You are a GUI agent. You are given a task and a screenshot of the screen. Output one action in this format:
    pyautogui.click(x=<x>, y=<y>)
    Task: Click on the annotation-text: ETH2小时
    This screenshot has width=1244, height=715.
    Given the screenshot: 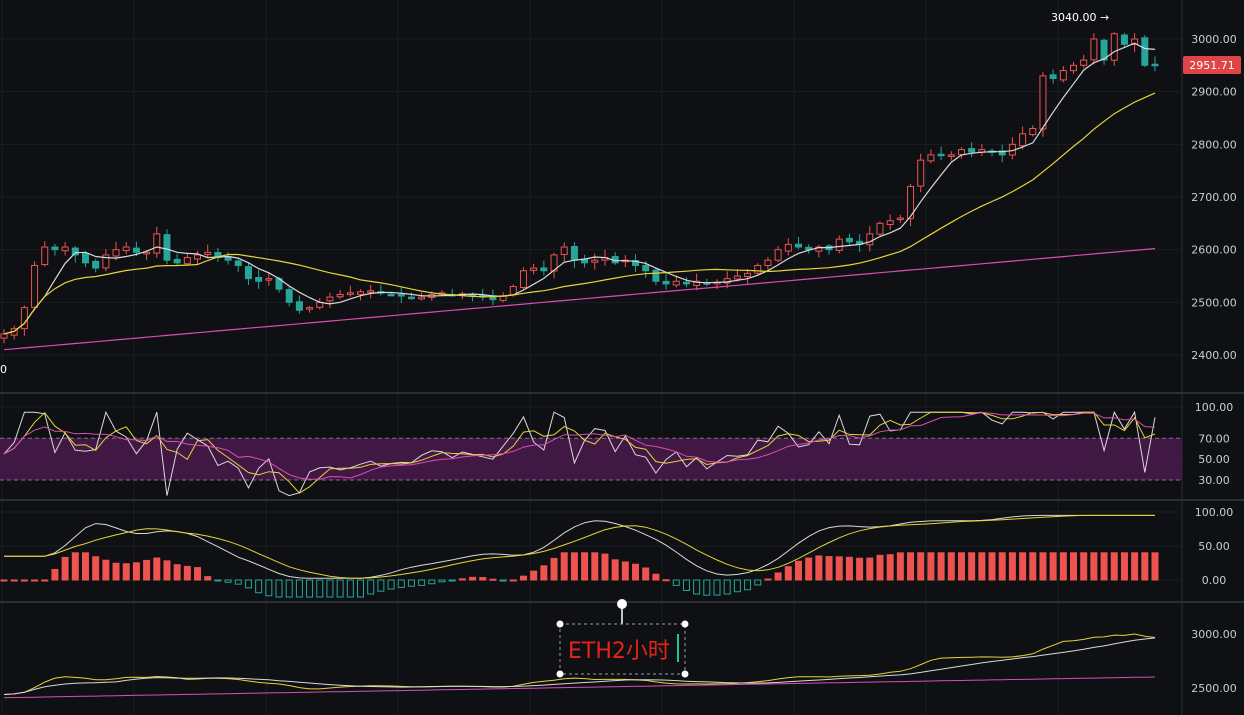 What is the action you would take?
    pyautogui.click(x=619, y=651)
    